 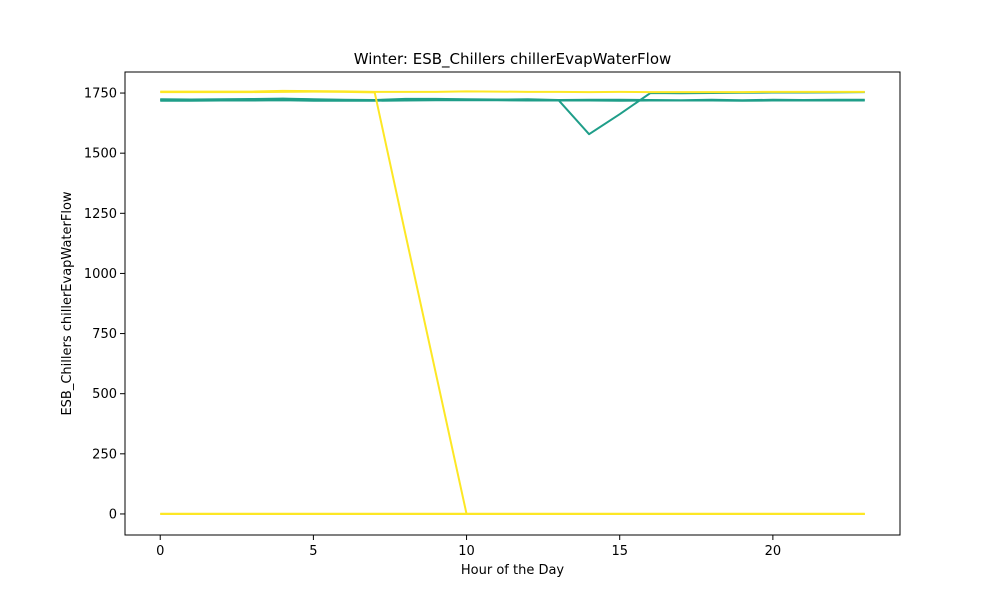 I want to click on x-tick-label: 10, so click(x=466, y=551).